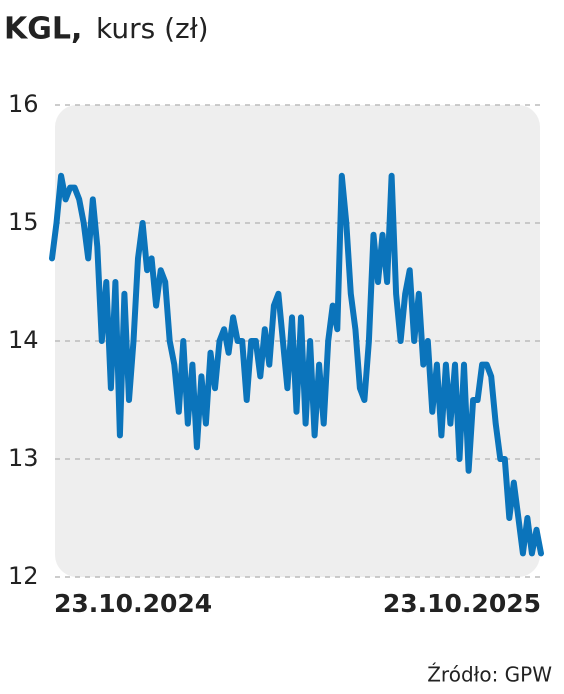 The width and height of the screenshot is (564, 694). Describe the element at coordinates (152, 28) in the screenshot. I see `chart-title: kurs (zł)` at that location.